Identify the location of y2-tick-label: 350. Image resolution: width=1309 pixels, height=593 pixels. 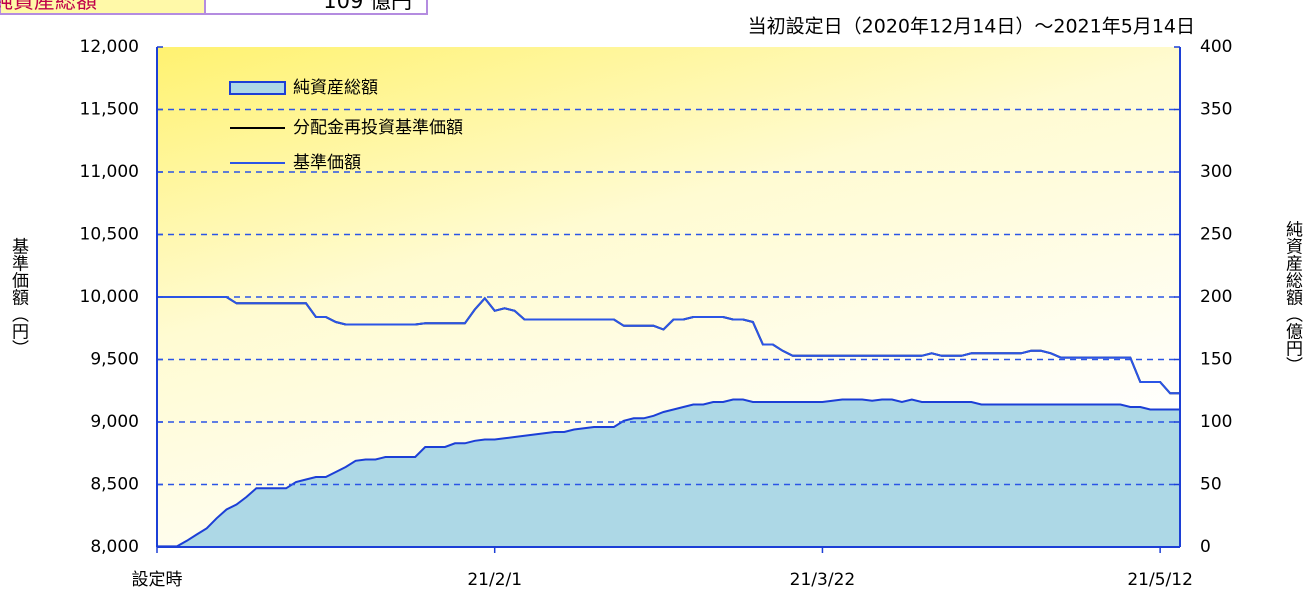
(1216, 110).